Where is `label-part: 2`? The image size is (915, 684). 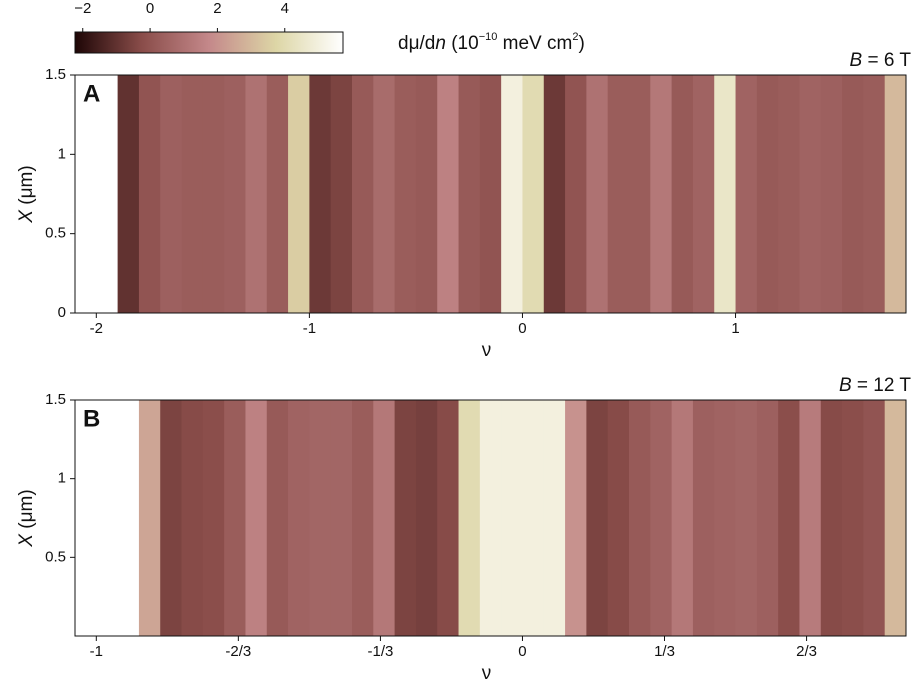
label-part: 2 is located at coordinates (575, 37).